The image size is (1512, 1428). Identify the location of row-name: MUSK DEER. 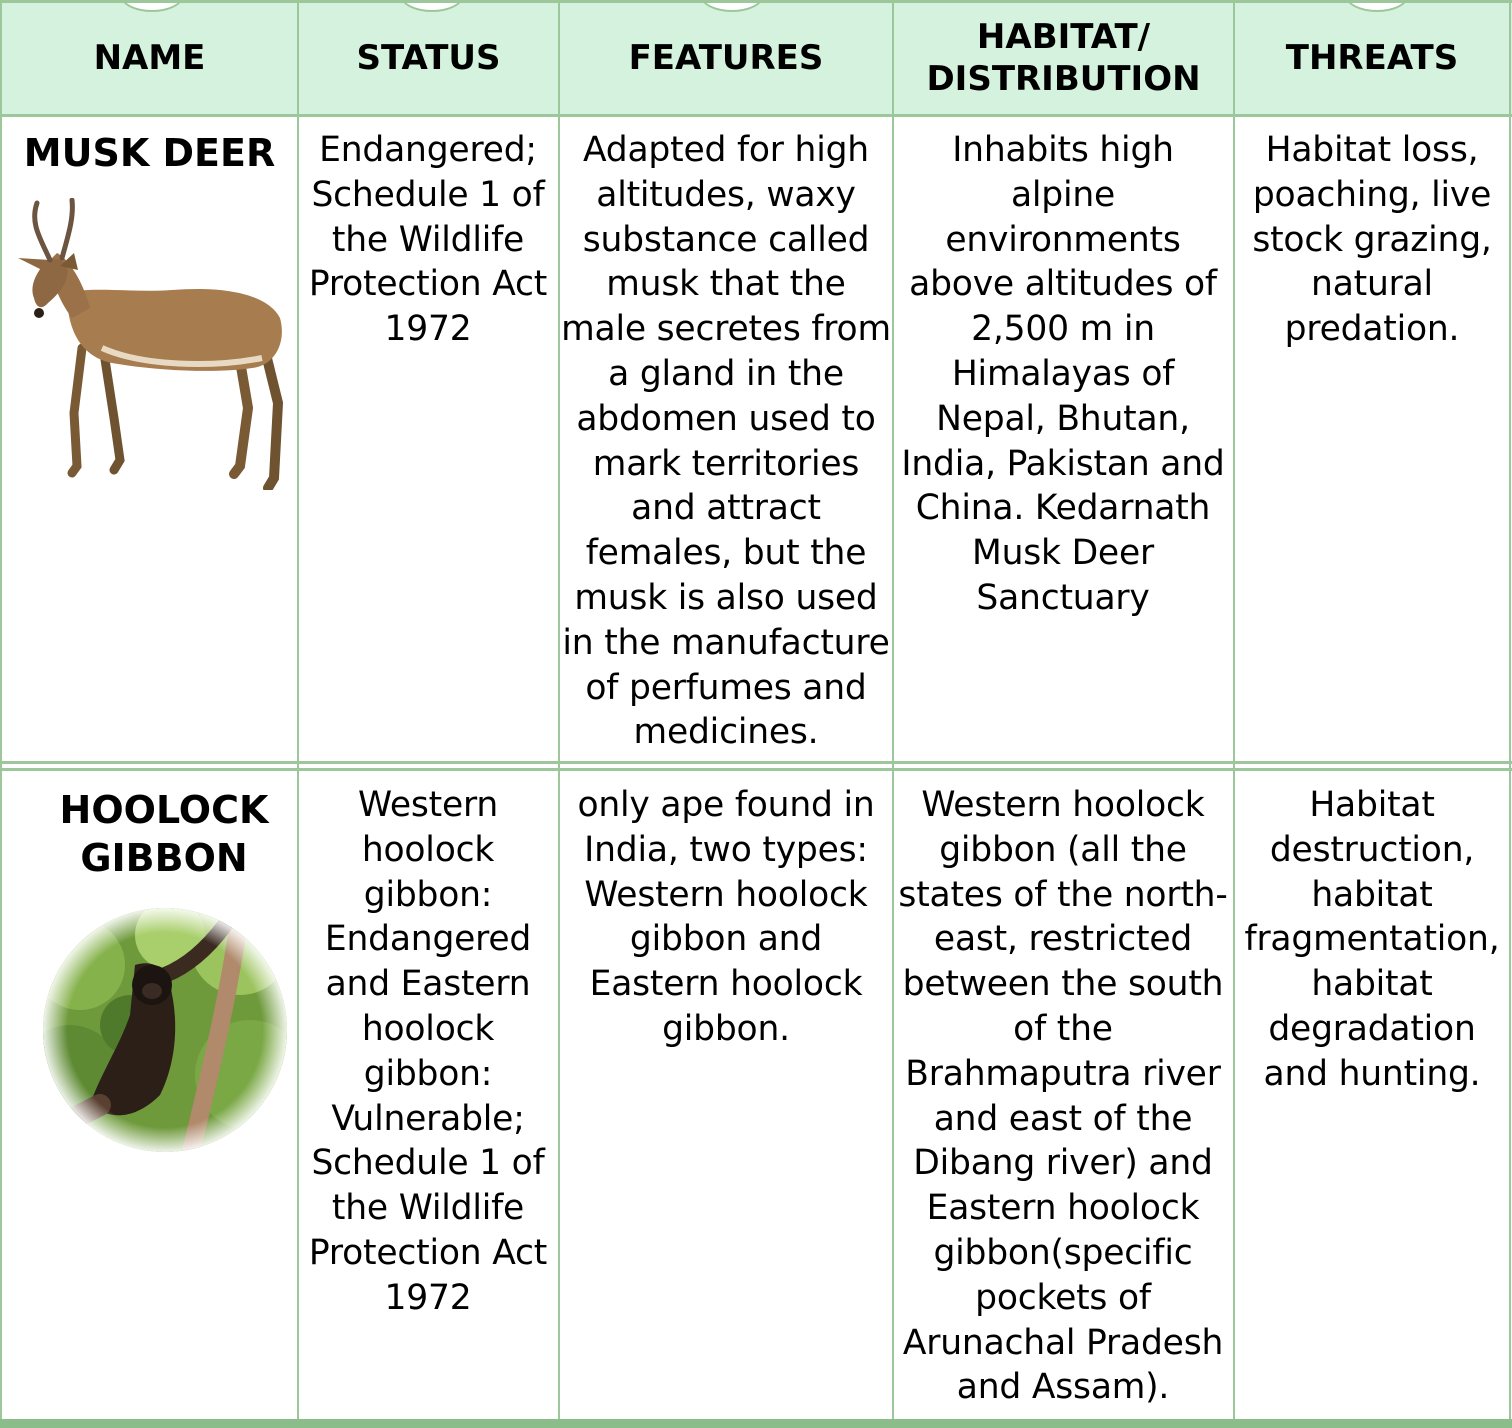
(149, 153).